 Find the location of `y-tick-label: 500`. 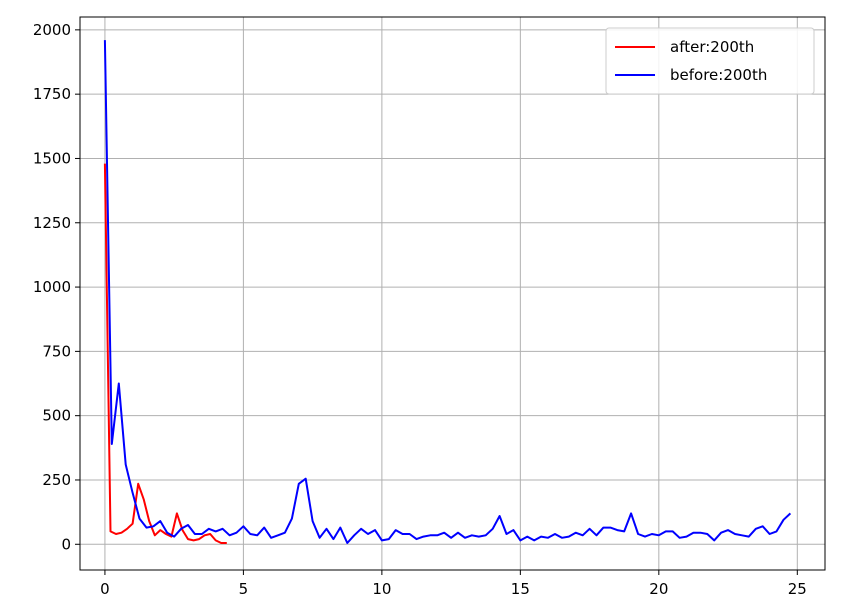

y-tick-label: 500 is located at coordinates (56, 416).